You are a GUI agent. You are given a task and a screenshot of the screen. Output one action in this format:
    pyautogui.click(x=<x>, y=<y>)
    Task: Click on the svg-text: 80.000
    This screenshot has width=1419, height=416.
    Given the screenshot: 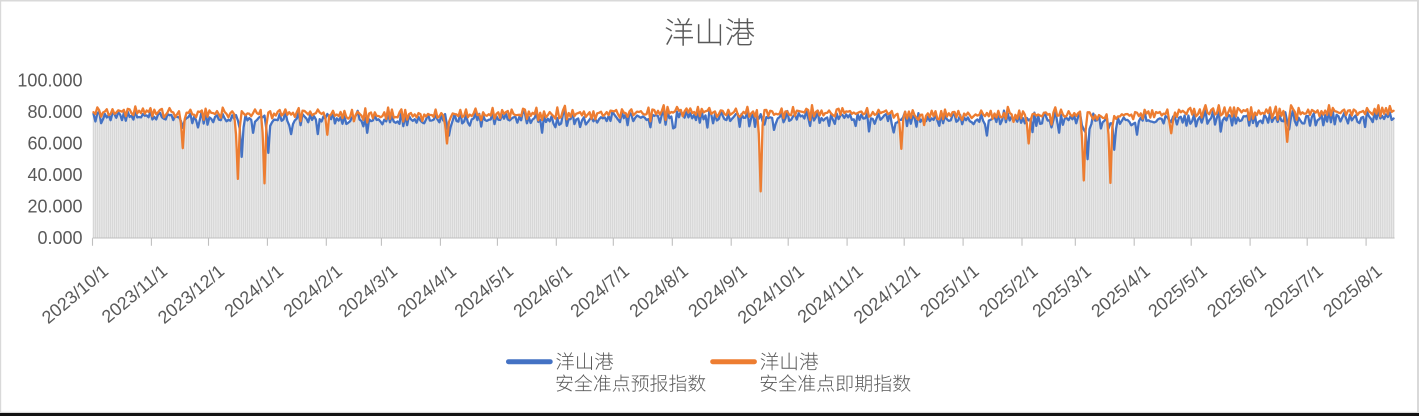 What is the action you would take?
    pyautogui.click(x=54, y=112)
    